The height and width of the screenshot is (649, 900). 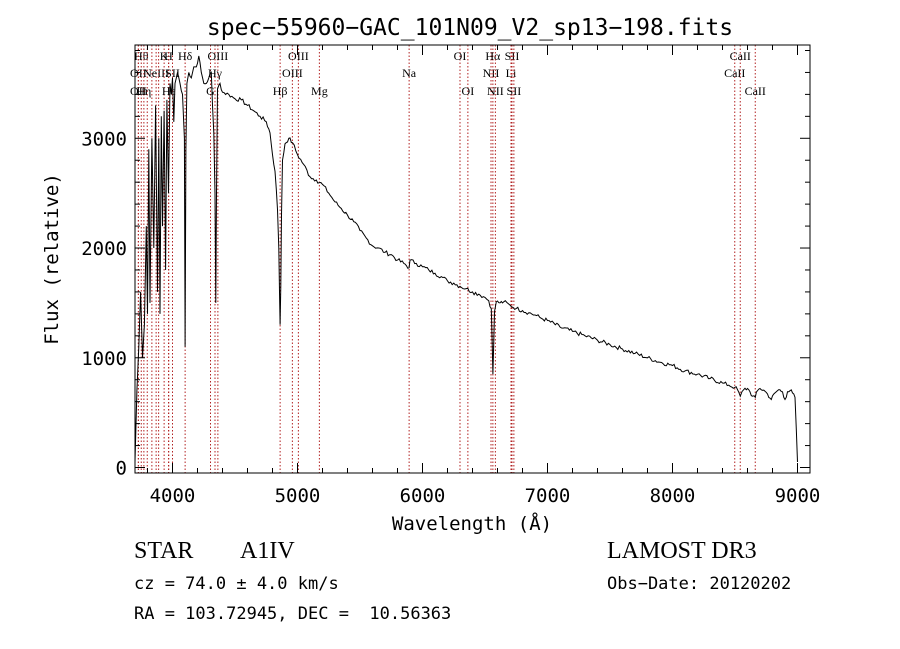 What do you see at coordinates (409, 73) in the screenshot?
I see `line-marker-label: Na` at bounding box center [409, 73].